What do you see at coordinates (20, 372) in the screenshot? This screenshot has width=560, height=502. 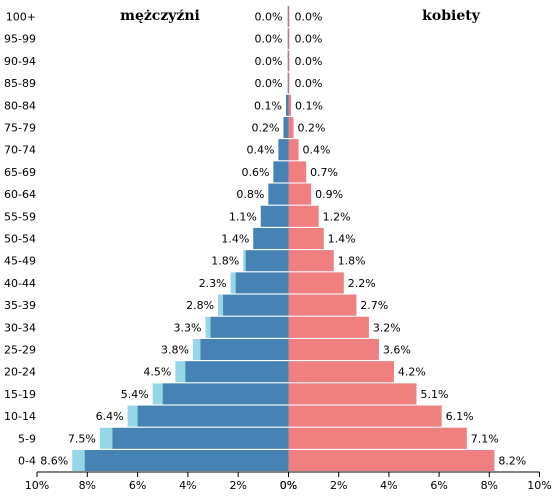 I see `age-group-label: 20-24` at bounding box center [20, 372].